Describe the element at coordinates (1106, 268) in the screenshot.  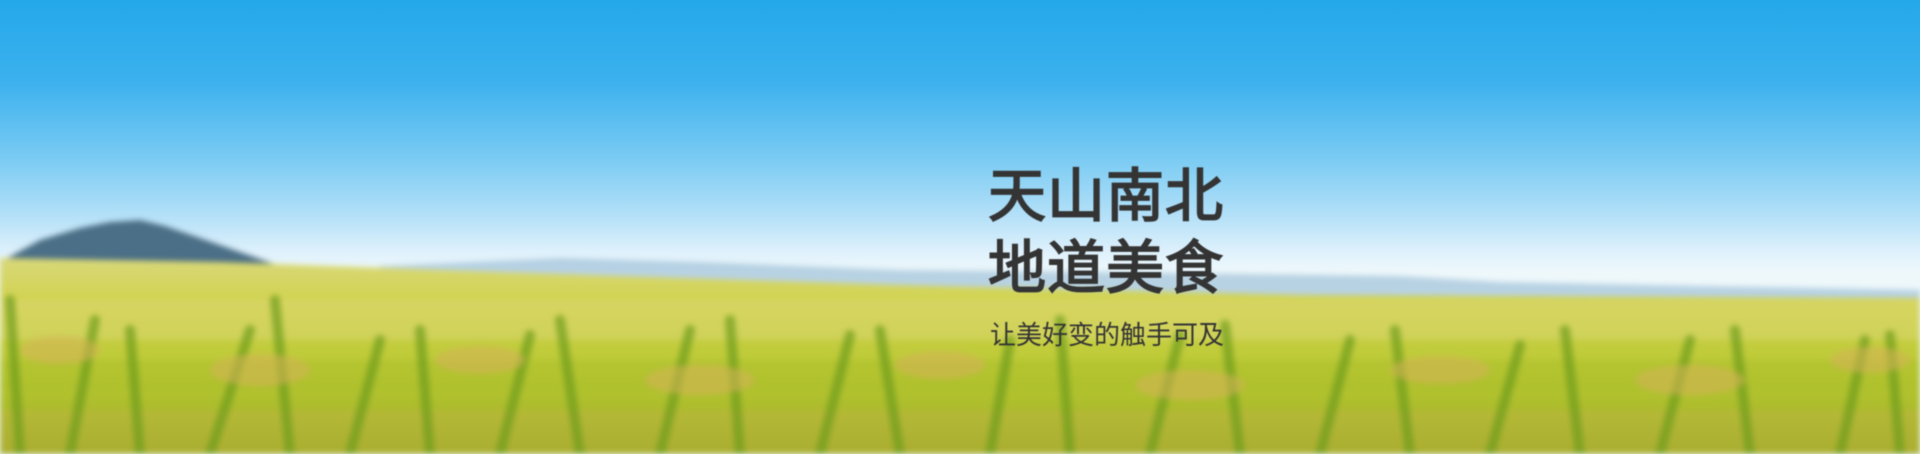
I see `headline-line-2: 地道美食` at that location.